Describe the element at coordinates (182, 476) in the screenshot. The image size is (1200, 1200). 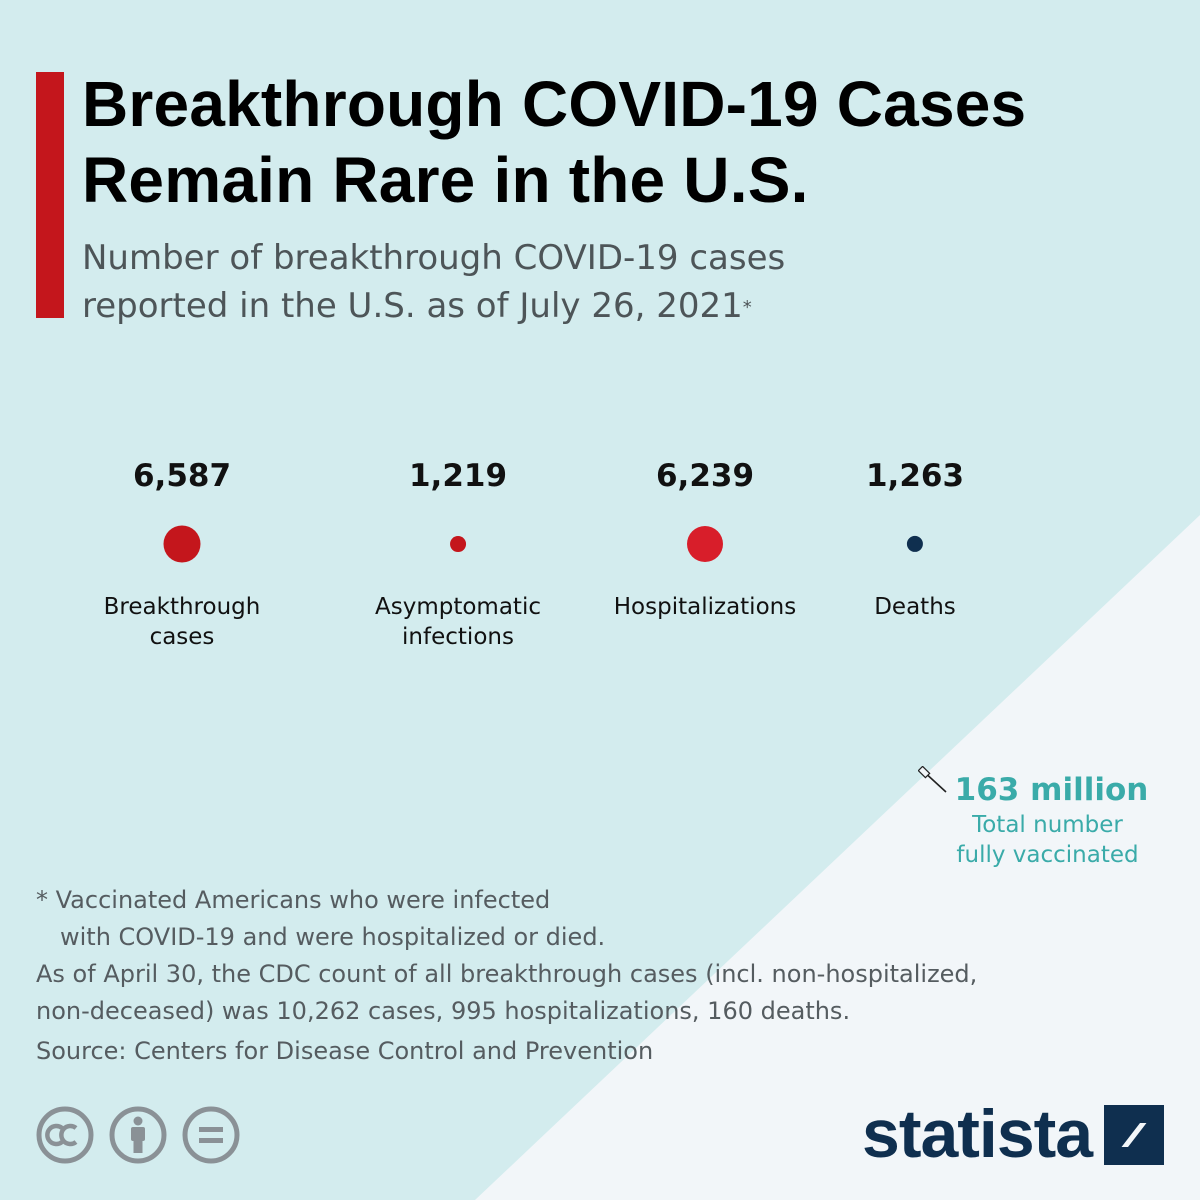
I see `data-label: 6,587` at that location.